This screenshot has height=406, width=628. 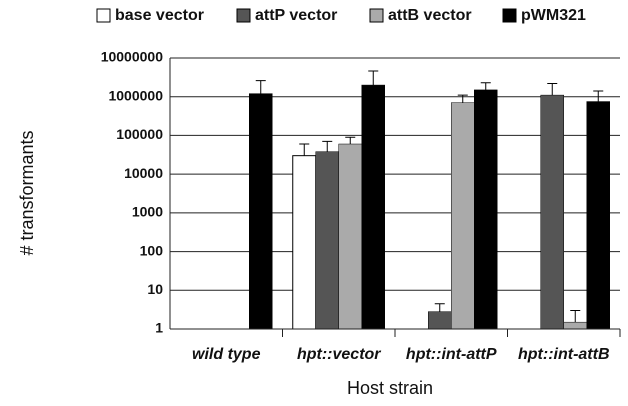 I want to click on legend-label: attB vector, so click(x=430, y=15).